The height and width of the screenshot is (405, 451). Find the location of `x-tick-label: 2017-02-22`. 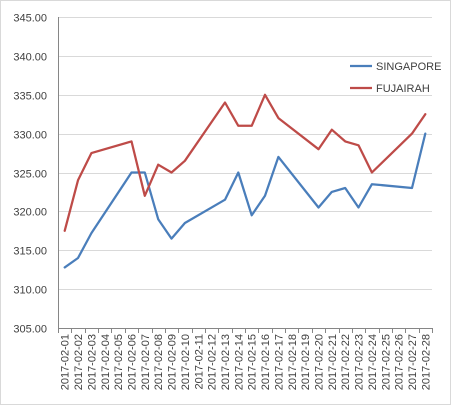

x-tick-label: 2017-02-22 is located at coordinates (346, 362).